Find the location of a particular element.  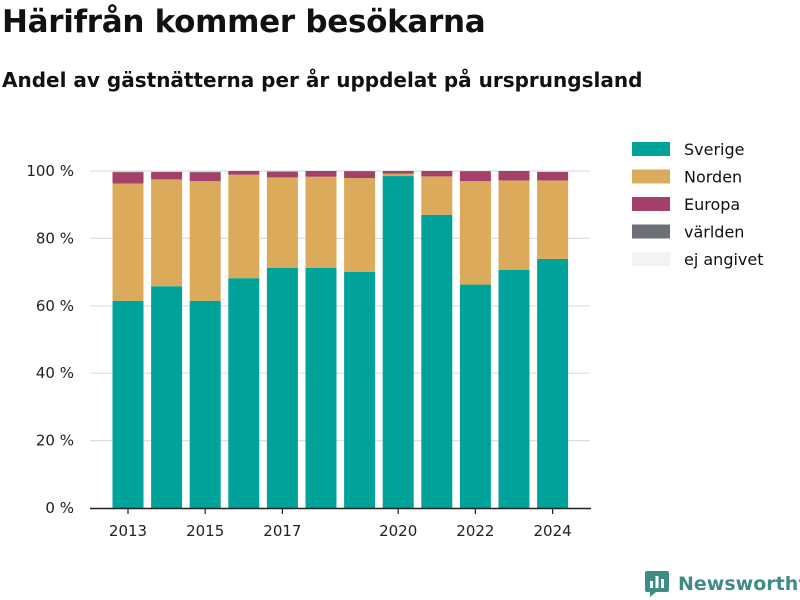

x-tick-label: 2024 is located at coordinates (553, 531).